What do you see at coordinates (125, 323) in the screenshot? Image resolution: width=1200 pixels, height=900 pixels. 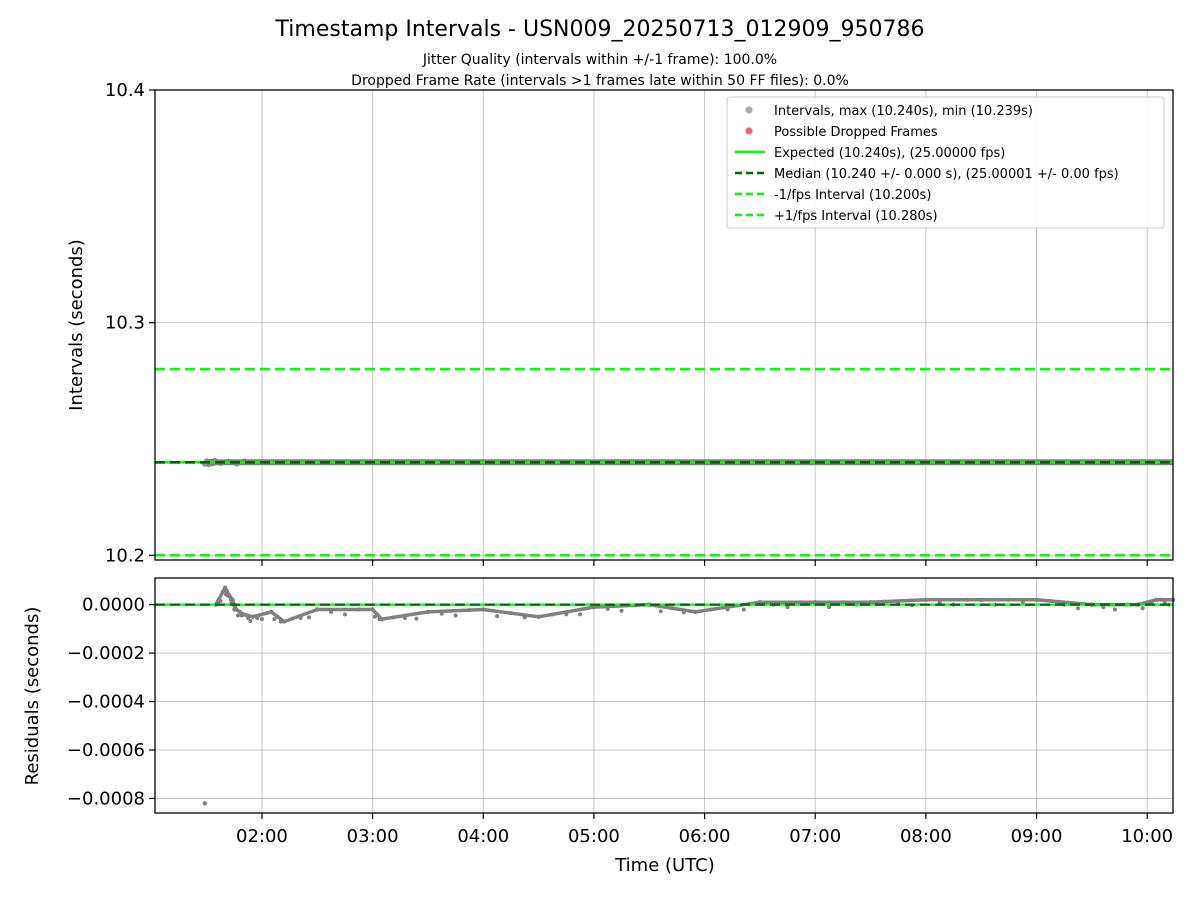 I see `intervals-y-tick-label: 10.3` at bounding box center [125, 323].